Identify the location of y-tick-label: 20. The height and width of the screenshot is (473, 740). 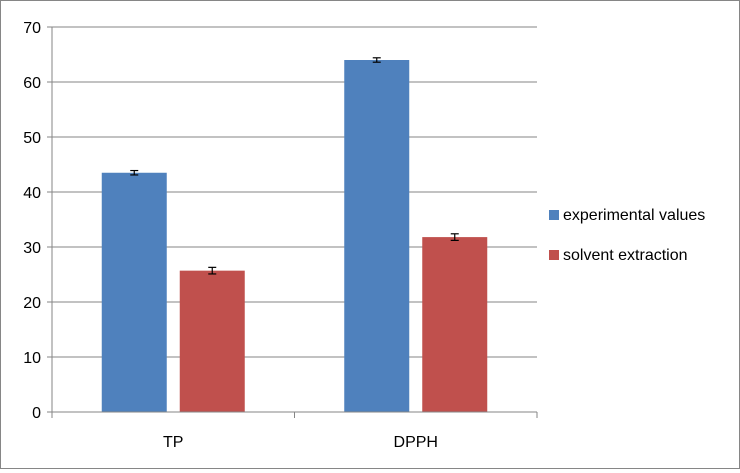
(32, 303).